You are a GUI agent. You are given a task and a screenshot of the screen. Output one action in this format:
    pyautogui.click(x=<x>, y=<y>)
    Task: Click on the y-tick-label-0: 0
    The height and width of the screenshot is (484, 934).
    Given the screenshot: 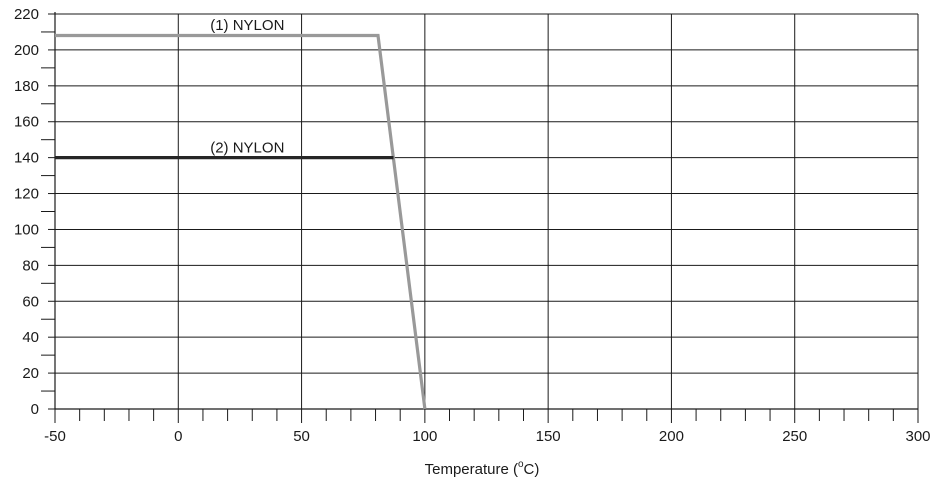 What is the action you would take?
    pyautogui.click(x=35, y=409)
    